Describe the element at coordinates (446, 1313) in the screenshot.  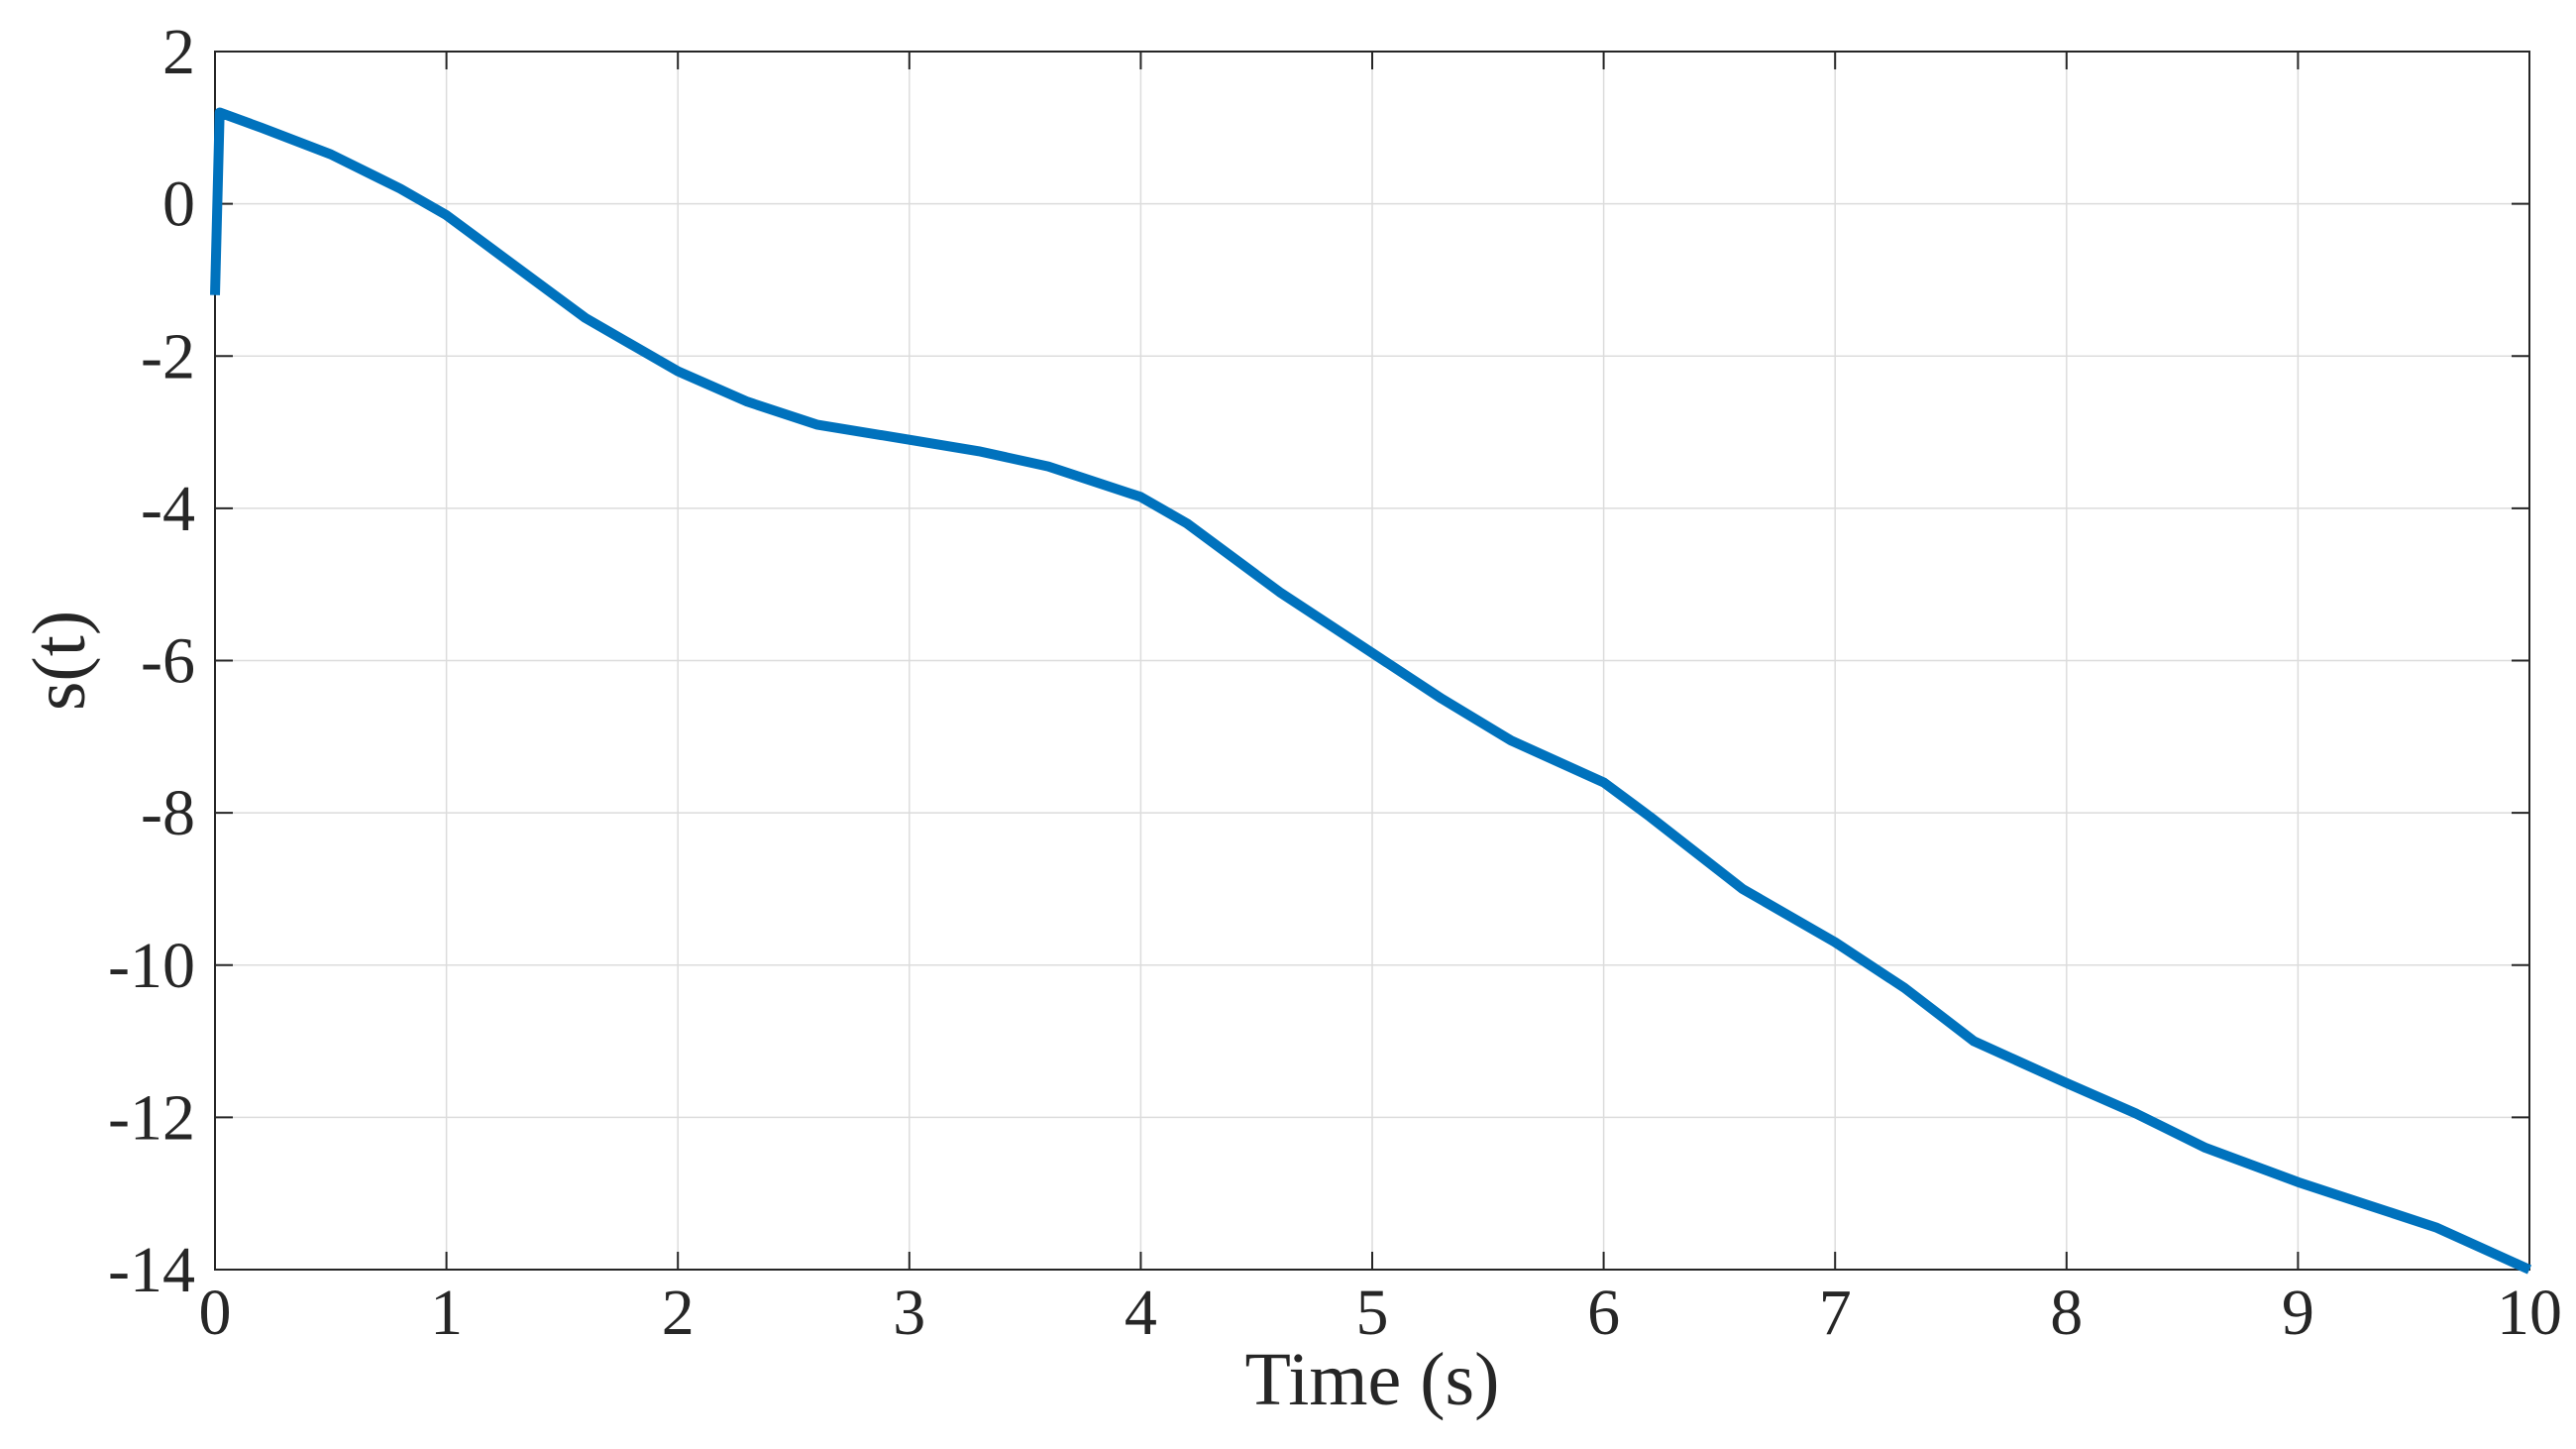
I see `x-tick-label: 1` at that location.